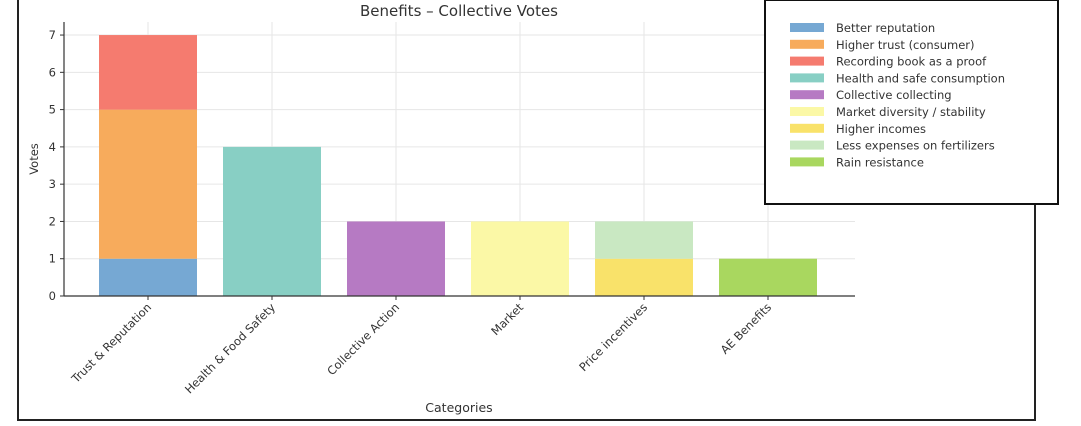 This screenshot has height=426, width=1081. I want to click on x-tick-label: Market, so click(507, 319).